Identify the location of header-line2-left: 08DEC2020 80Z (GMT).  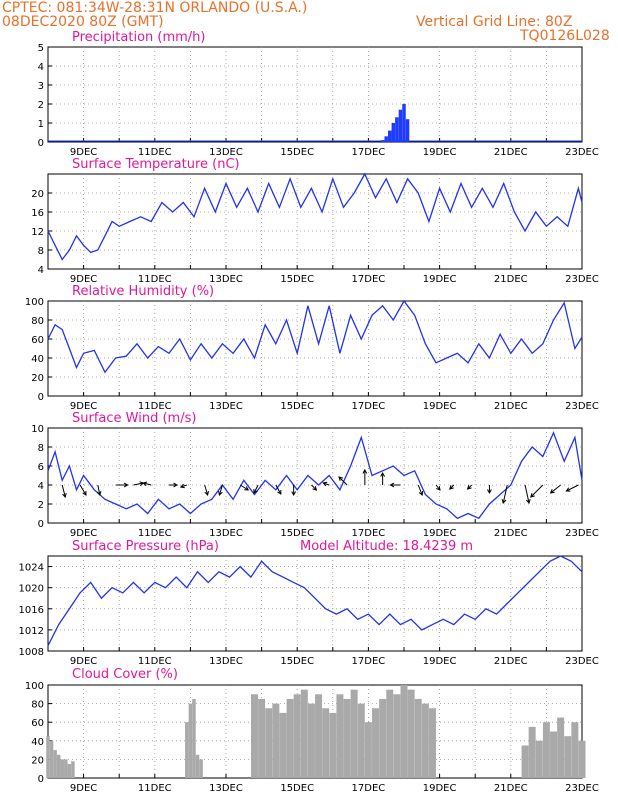
(83, 22).